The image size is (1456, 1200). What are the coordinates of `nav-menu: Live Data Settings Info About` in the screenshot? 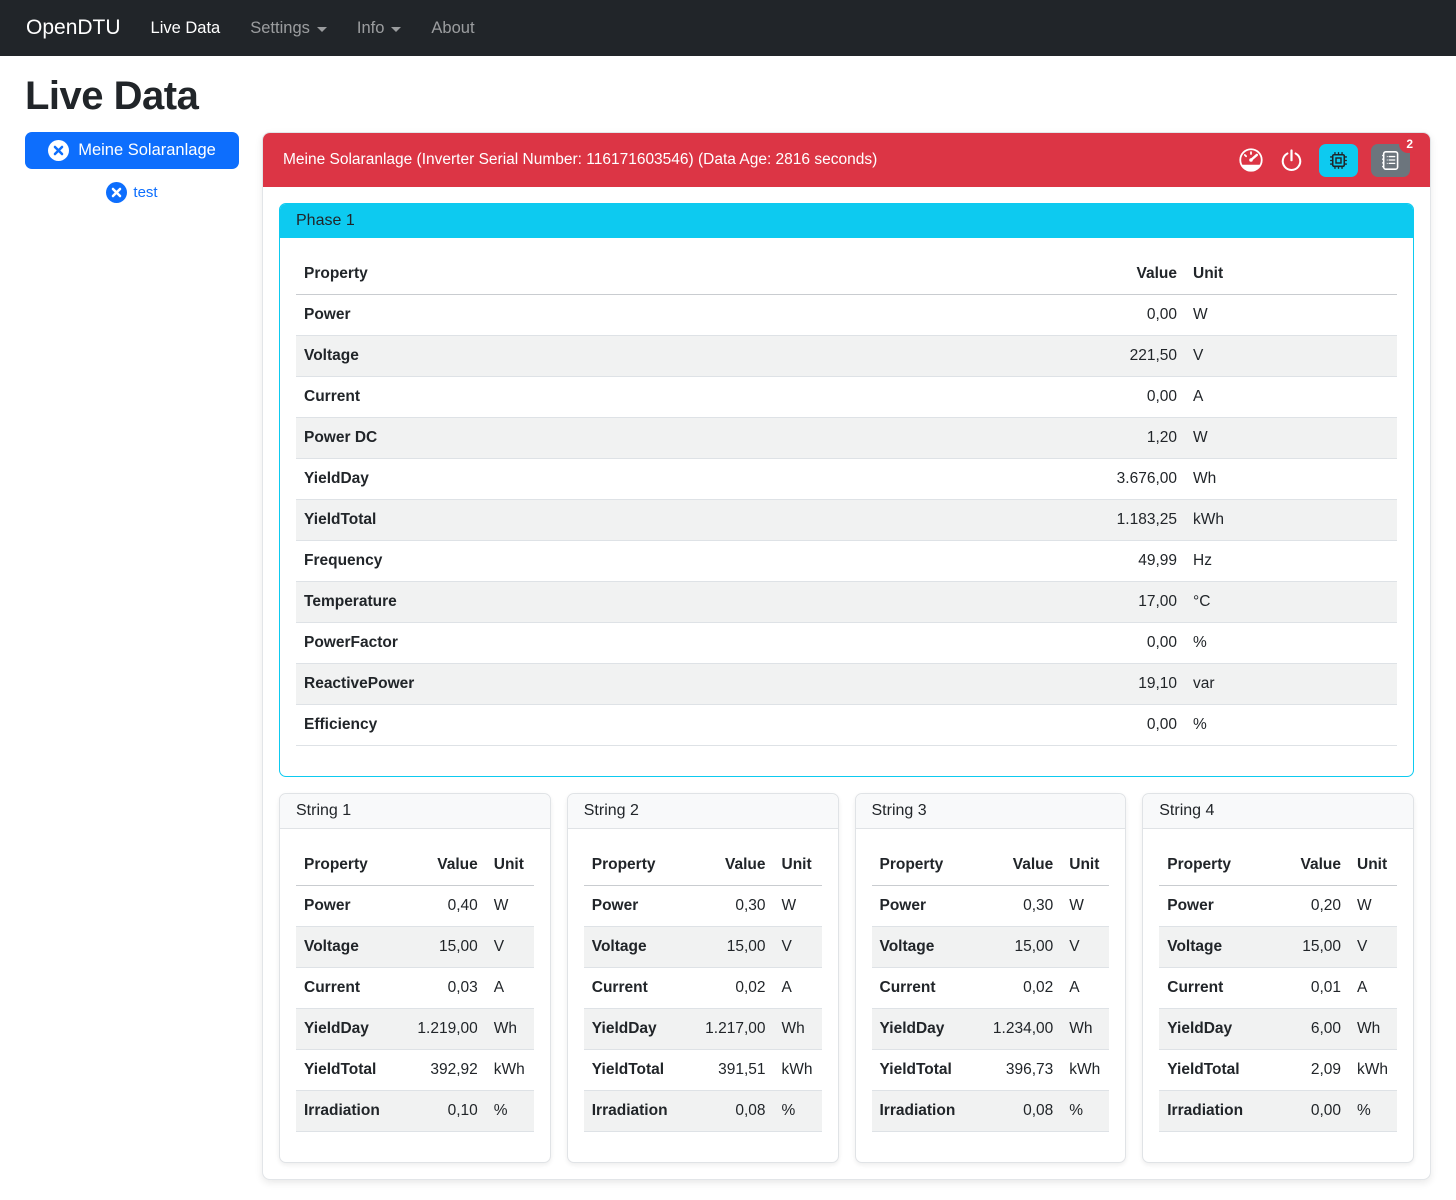 It's located at (320, 28).